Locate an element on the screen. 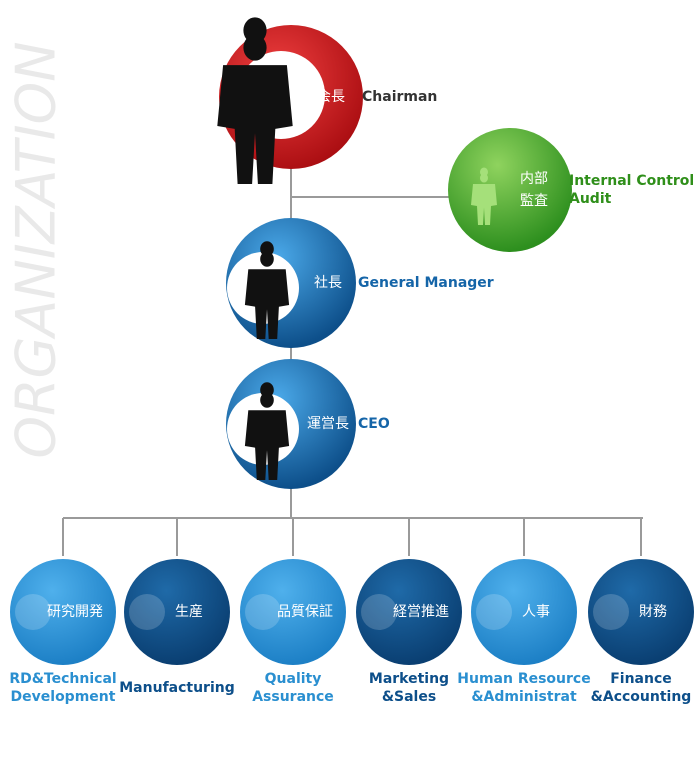  dept-label-en: Development is located at coordinates (63, 697).